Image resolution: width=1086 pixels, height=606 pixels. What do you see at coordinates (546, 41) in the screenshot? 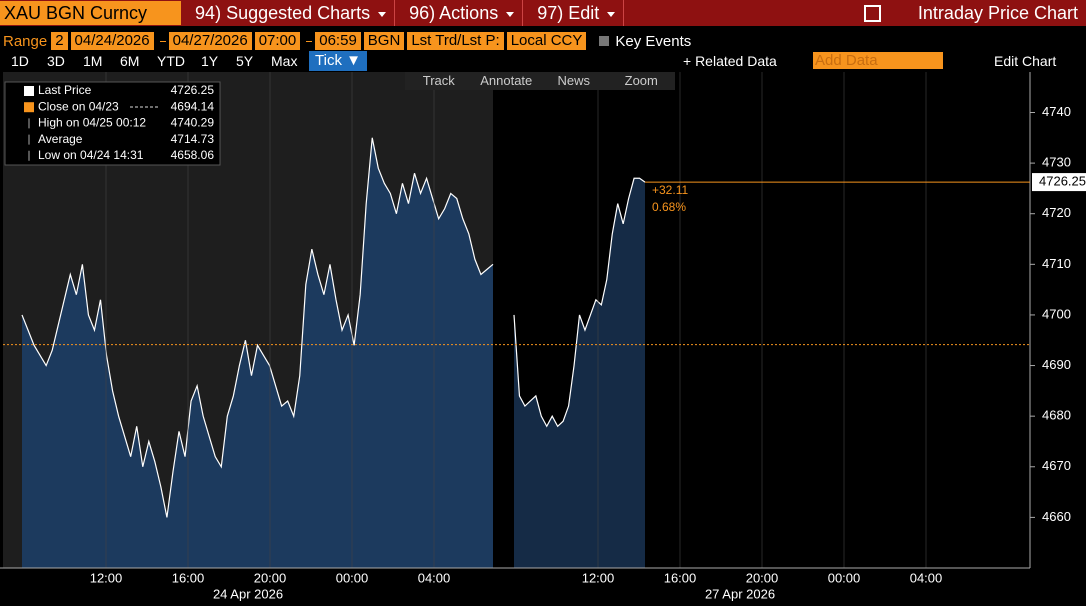
I see `field: Local CCY` at bounding box center [546, 41].